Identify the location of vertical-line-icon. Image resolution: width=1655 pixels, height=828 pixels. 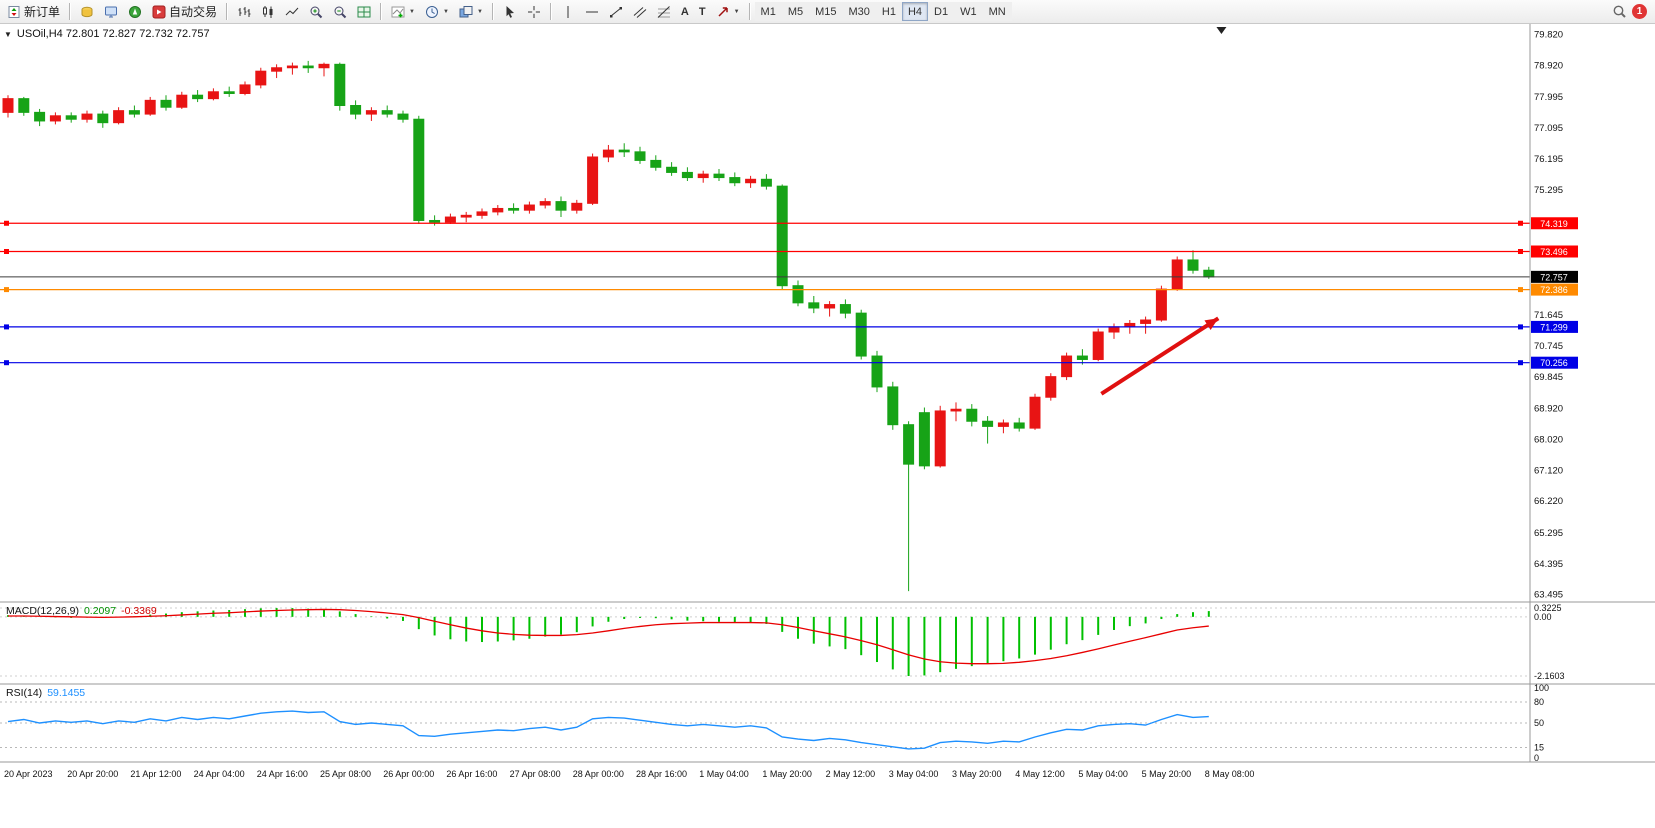
(568, 12).